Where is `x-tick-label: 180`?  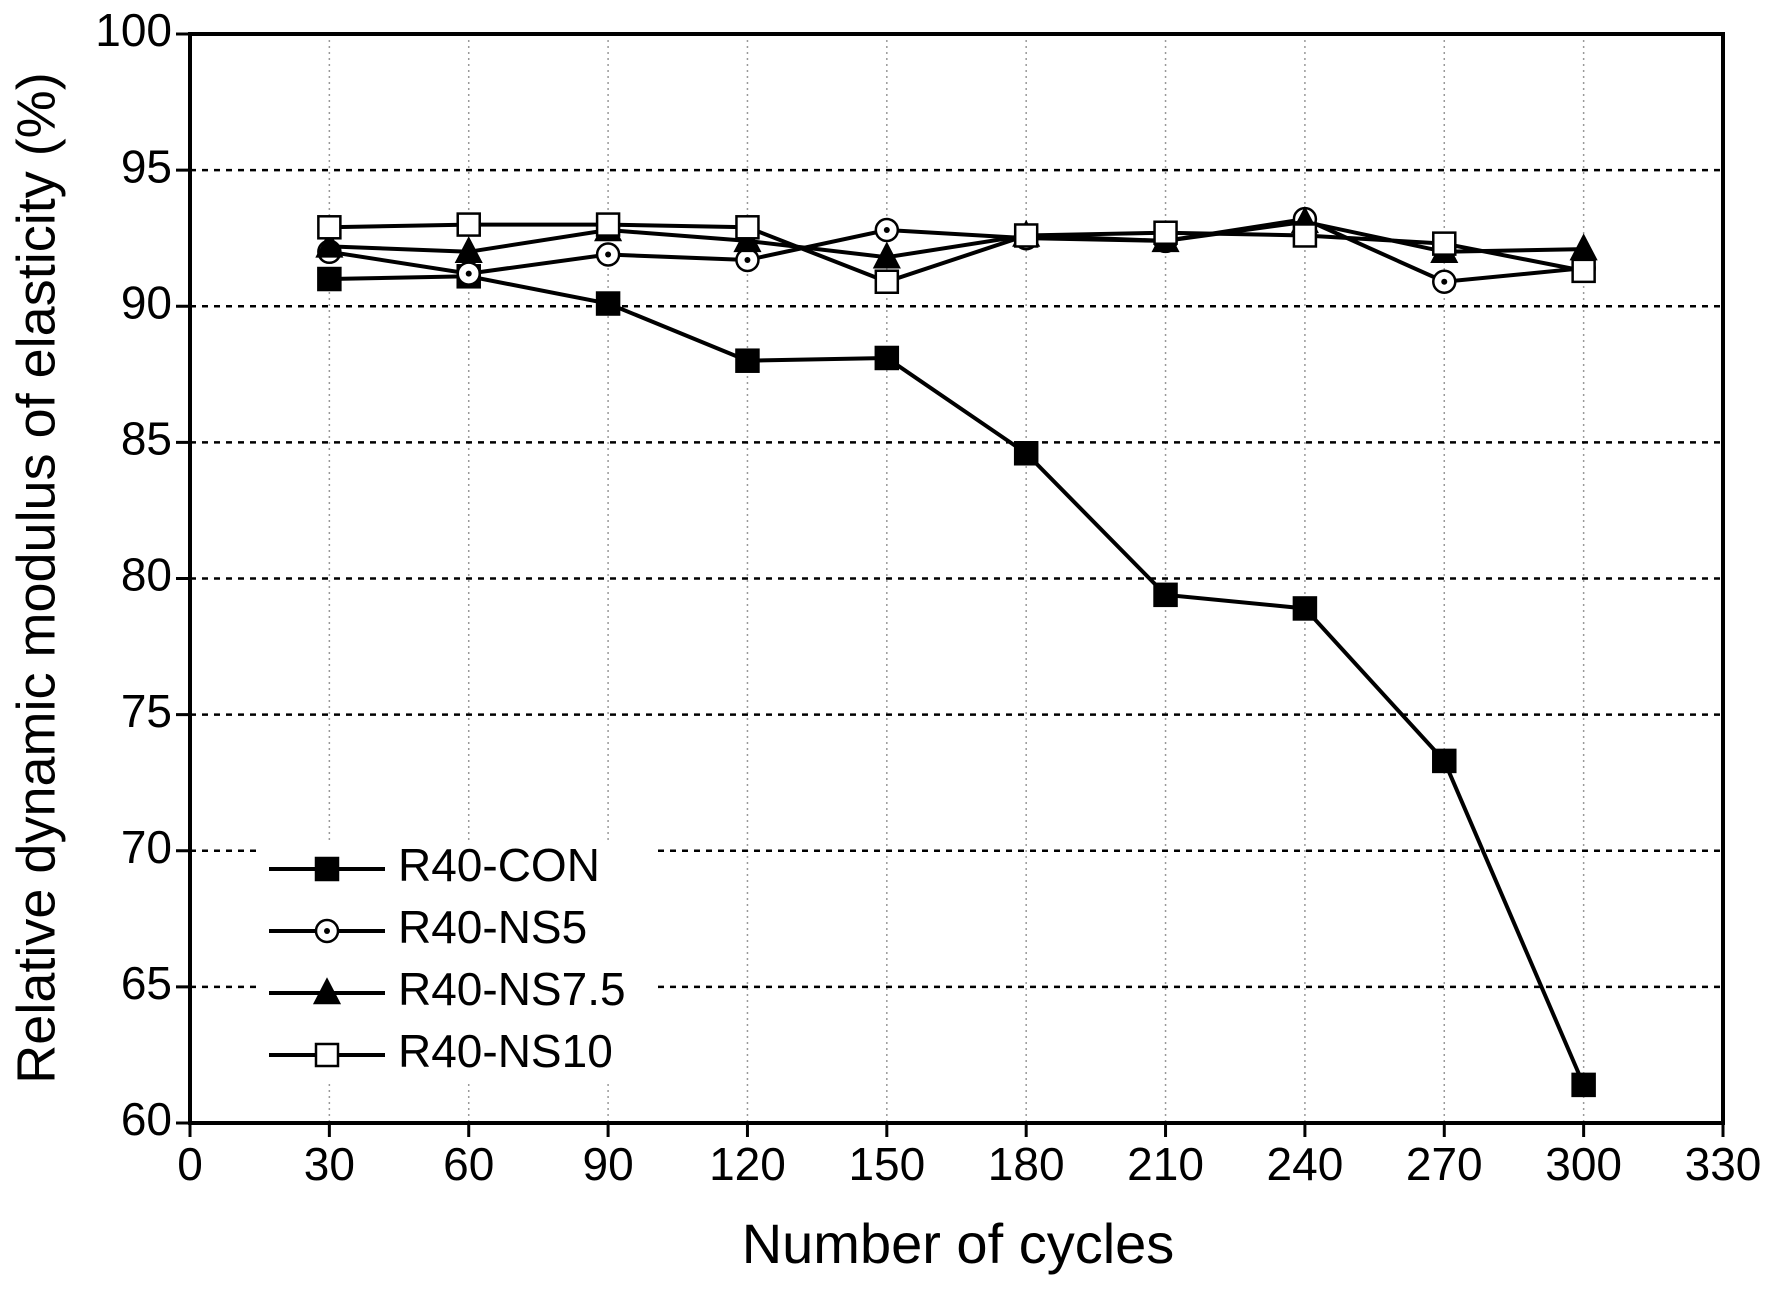
x-tick-label: 180 is located at coordinates (1026, 1164).